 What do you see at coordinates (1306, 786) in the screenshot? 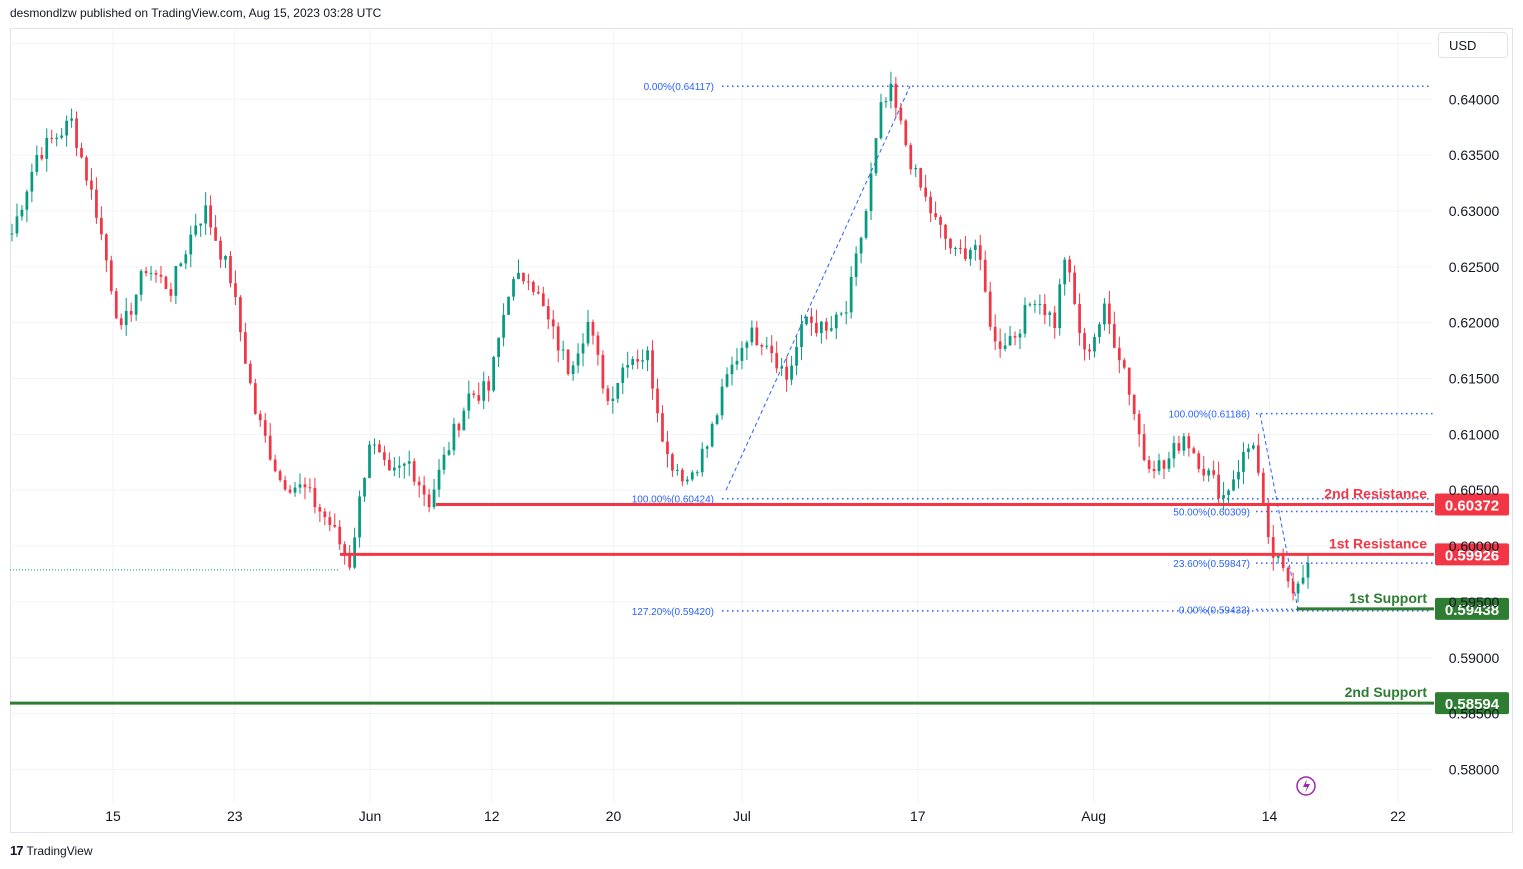
I see `replay-icon` at bounding box center [1306, 786].